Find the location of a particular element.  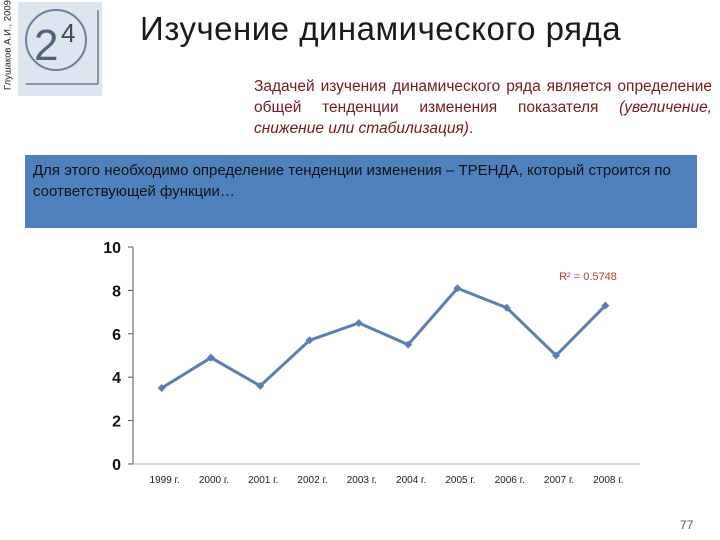

x-tick-label: 2001 г. is located at coordinates (263, 480).